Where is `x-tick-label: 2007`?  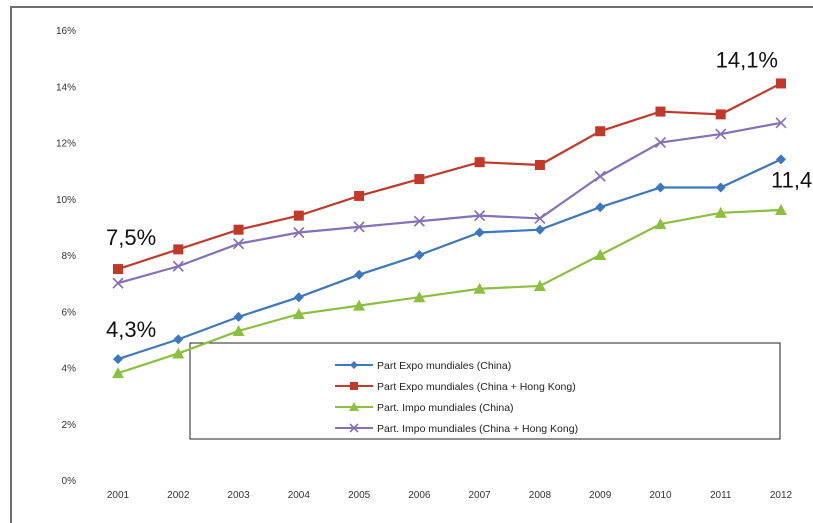
x-tick-label: 2007 is located at coordinates (480, 495).